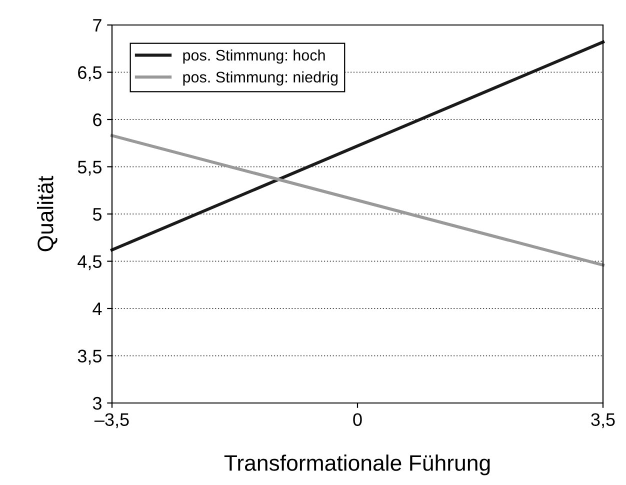 This screenshot has height=485, width=626. What do you see at coordinates (97, 309) in the screenshot?
I see `y-tick-label: 4` at bounding box center [97, 309].